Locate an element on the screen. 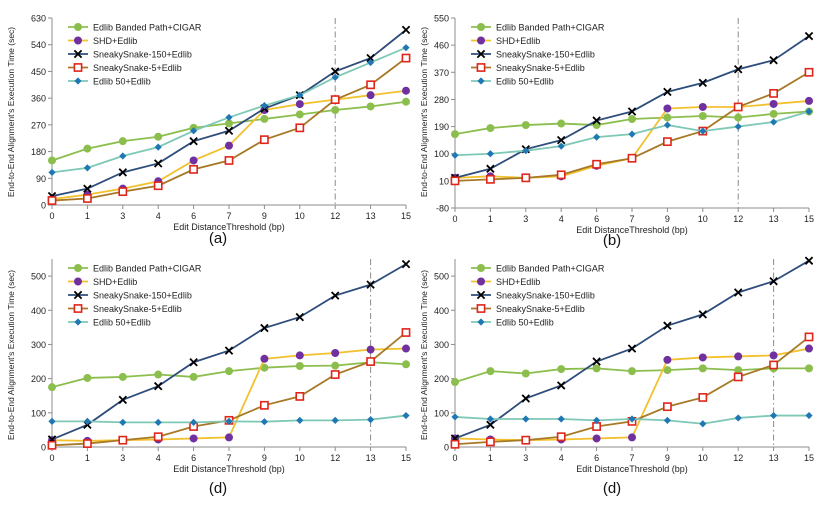 The image size is (830, 508). y-tick-label: 0 is located at coordinates (43, 206).